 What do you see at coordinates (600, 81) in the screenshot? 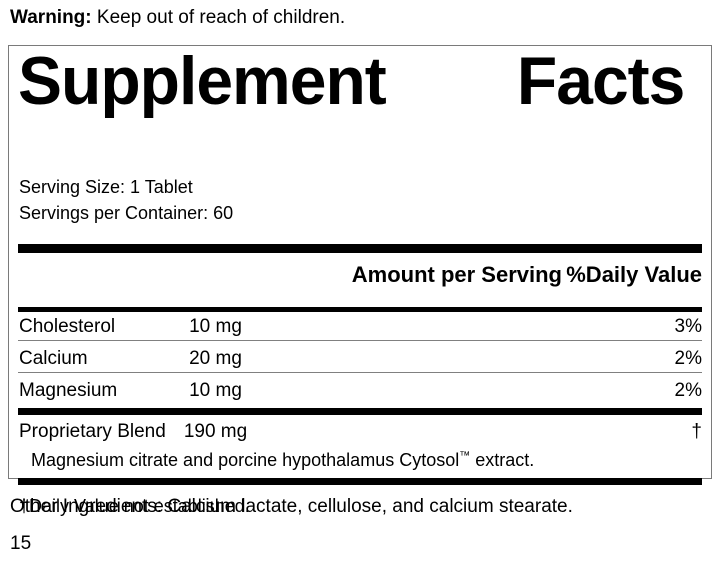
I see `panel-title-word-facts: Facts` at bounding box center [600, 81].